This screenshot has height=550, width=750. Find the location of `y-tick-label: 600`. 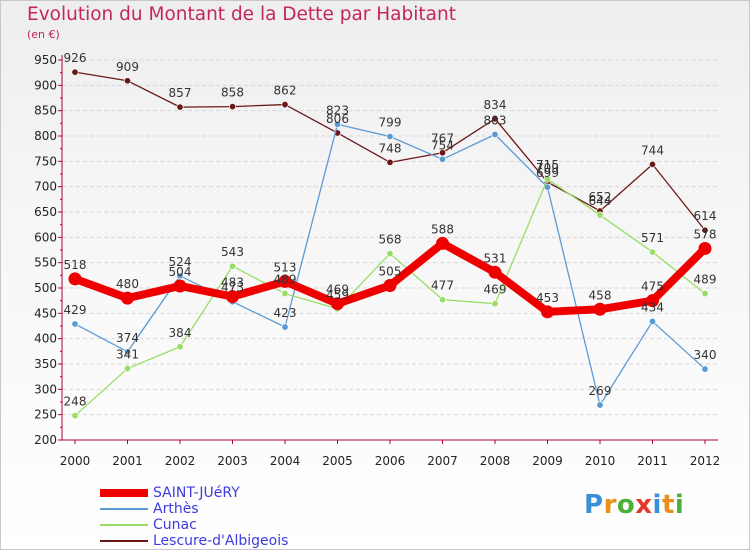

y-tick-label: 600 is located at coordinates (45, 237).